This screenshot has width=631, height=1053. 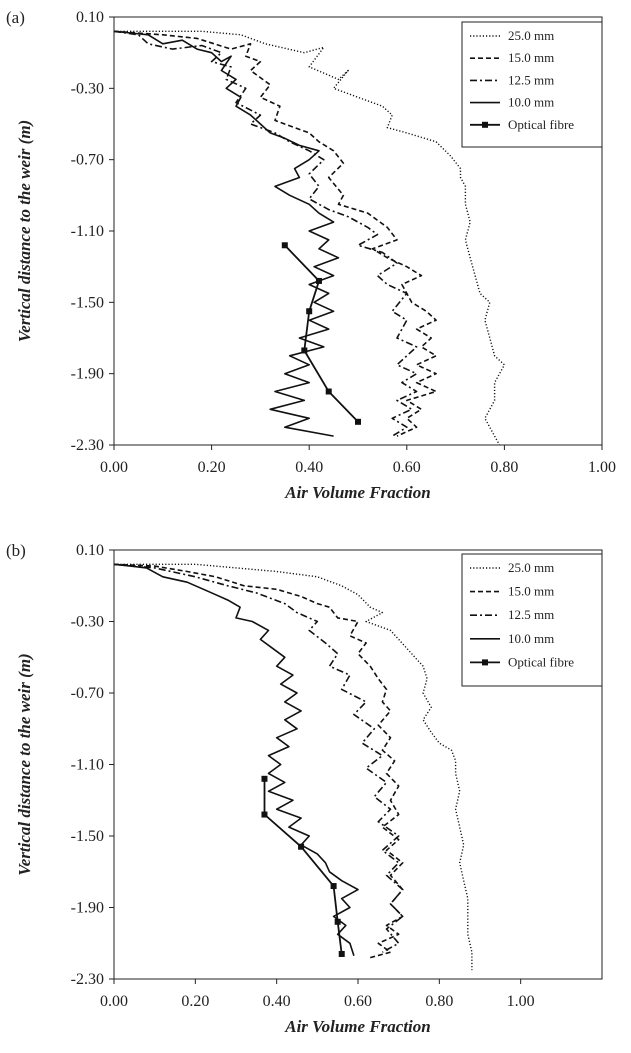 What do you see at coordinates (16, 550) in the screenshot?
I see `panel-label: (b)` at bounding box center [16, 550].